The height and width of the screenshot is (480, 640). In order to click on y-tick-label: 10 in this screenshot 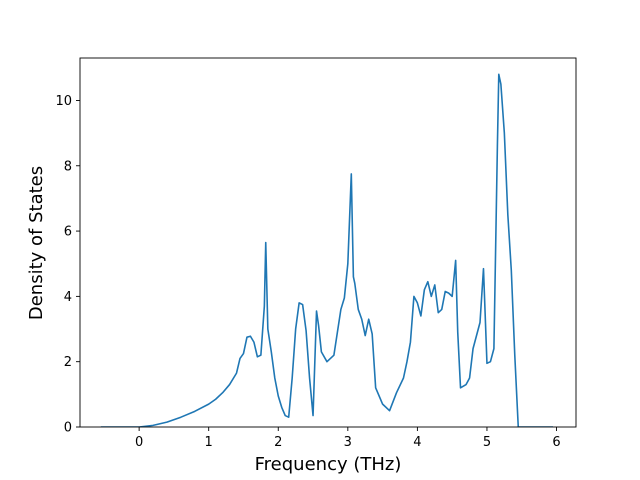, I will do `click(63, 101)`.